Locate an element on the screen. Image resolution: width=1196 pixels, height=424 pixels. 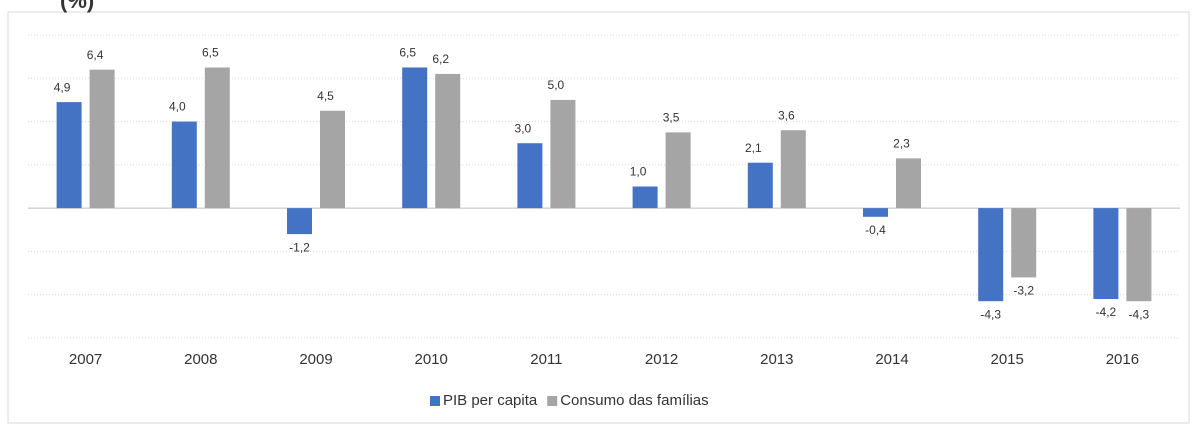
value-label: 4,0 is located at coordinates (177, 107).